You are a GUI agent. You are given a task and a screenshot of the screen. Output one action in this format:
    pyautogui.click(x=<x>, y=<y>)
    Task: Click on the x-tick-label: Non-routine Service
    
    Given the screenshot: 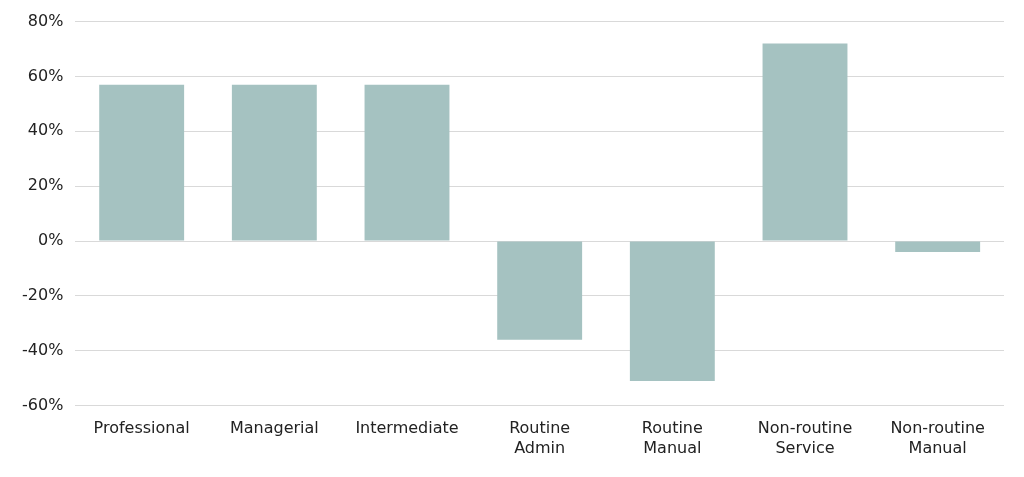 What is the action you would take?
    pyautogui.click(x=805, y=437)
    